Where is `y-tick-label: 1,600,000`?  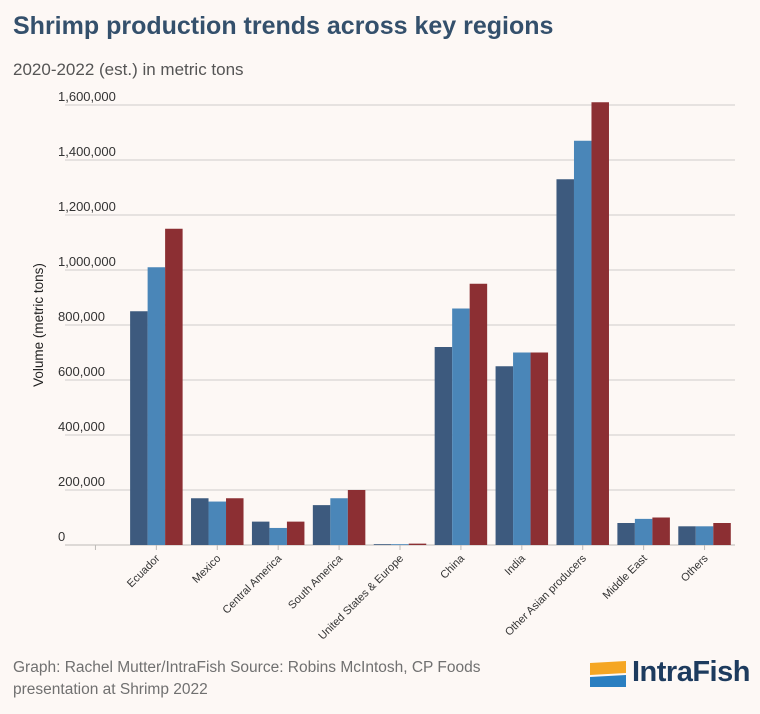 y-tick-label: 1,600,000 is located at coordinates (87, 96).